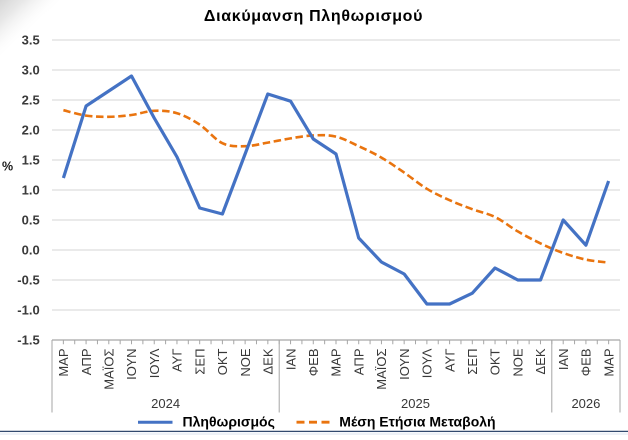 This screenshot has width=628, height=440. Describe the element at coordinates (31, 190) in the screenshot. I see `svg-text: 1.0` at that location.